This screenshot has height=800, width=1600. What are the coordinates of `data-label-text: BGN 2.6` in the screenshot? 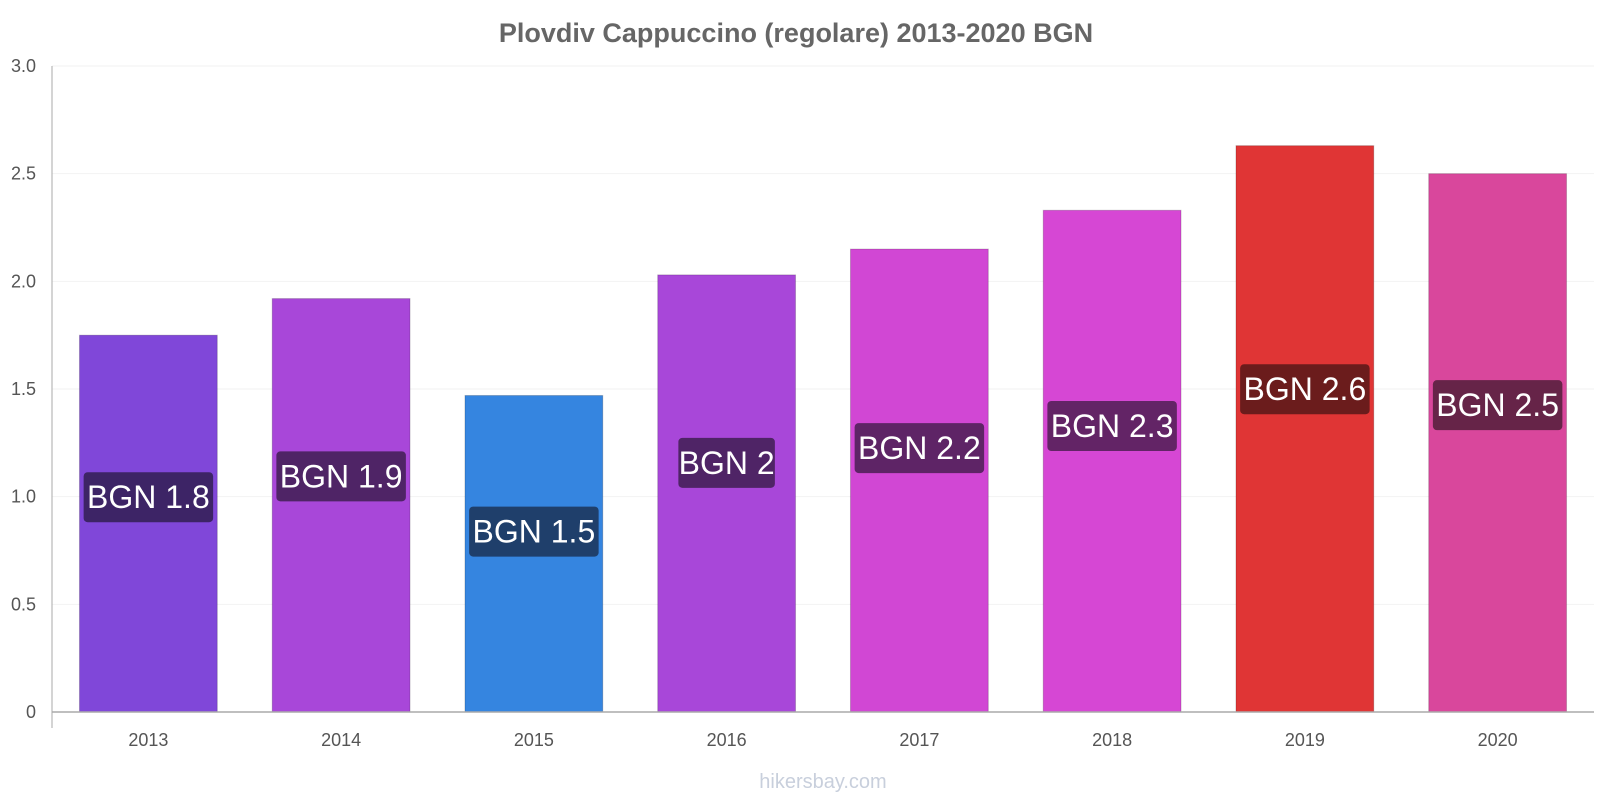 It's located at (1305, 389).